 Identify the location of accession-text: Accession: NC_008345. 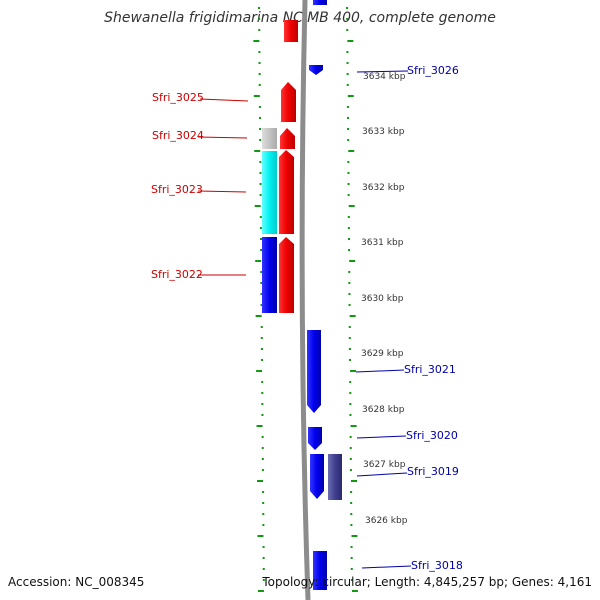
(76, 582).